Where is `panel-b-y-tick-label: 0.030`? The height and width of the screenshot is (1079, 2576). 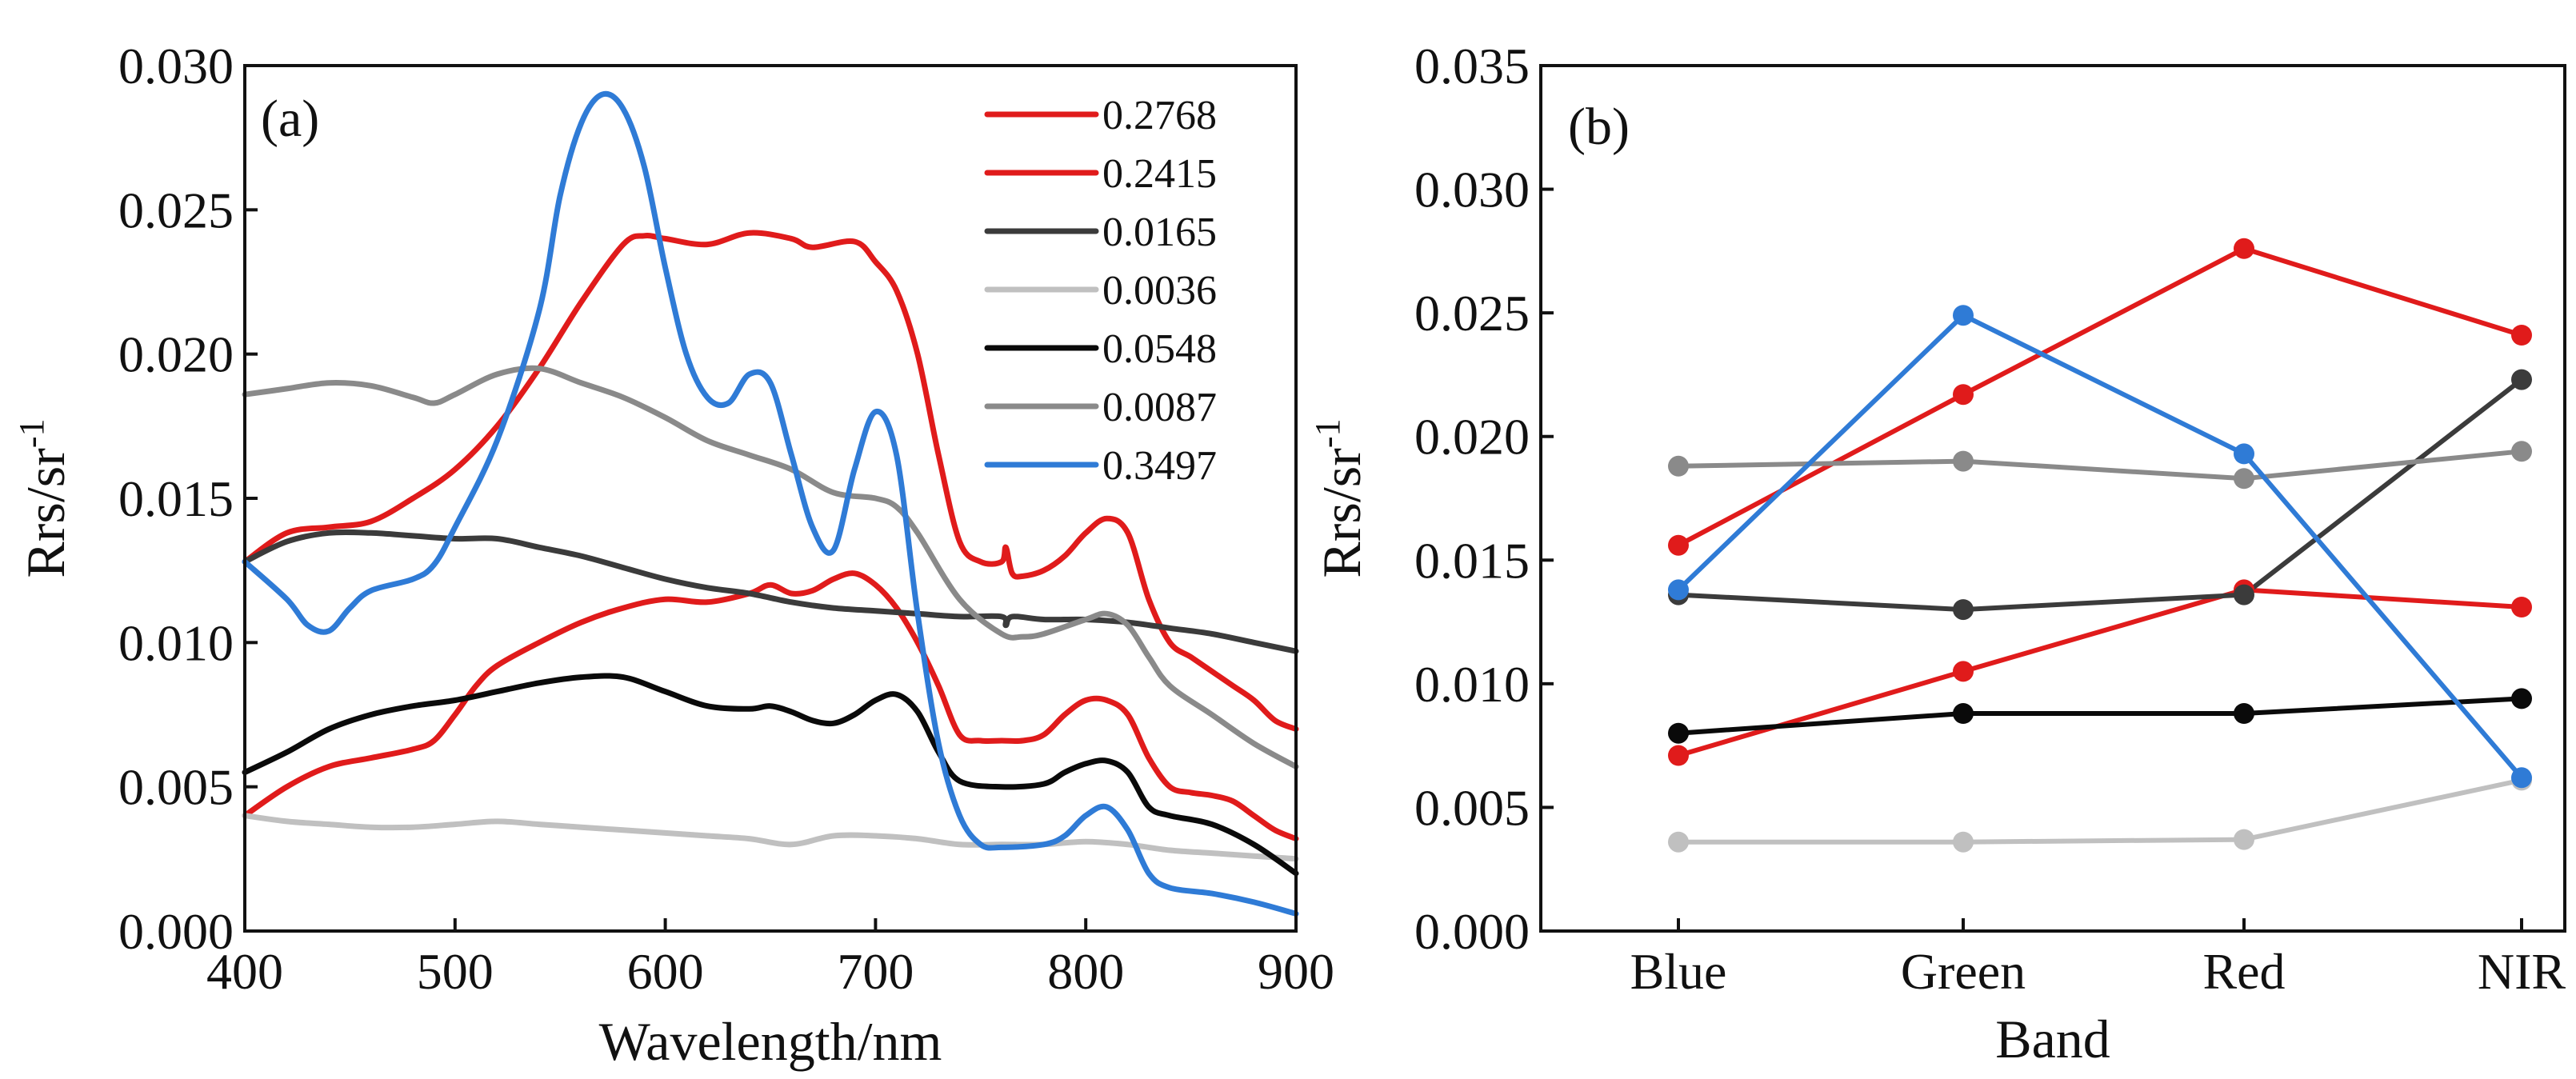 panel-b-y-tick-label: 0.030 is located at coordinates (1472, 190).